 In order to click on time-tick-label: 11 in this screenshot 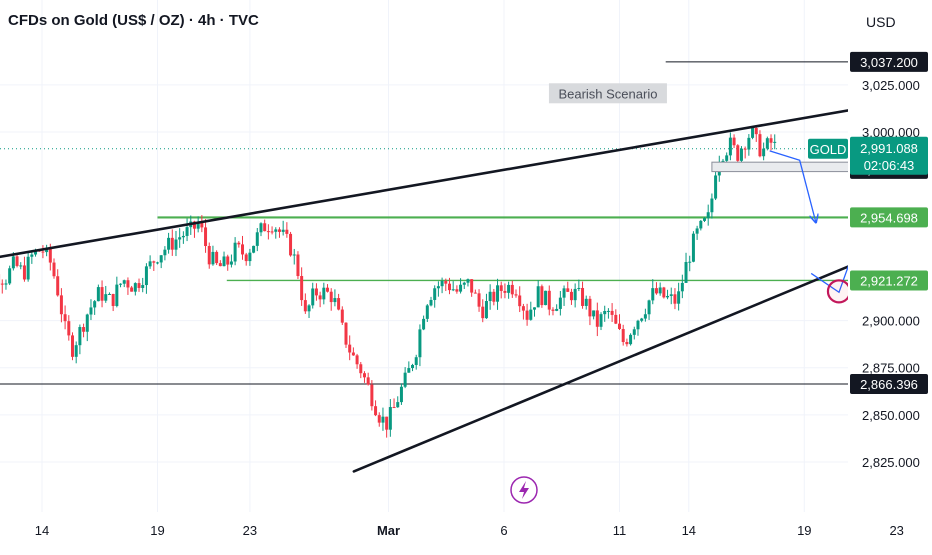, I will do `click(620, 530)`.